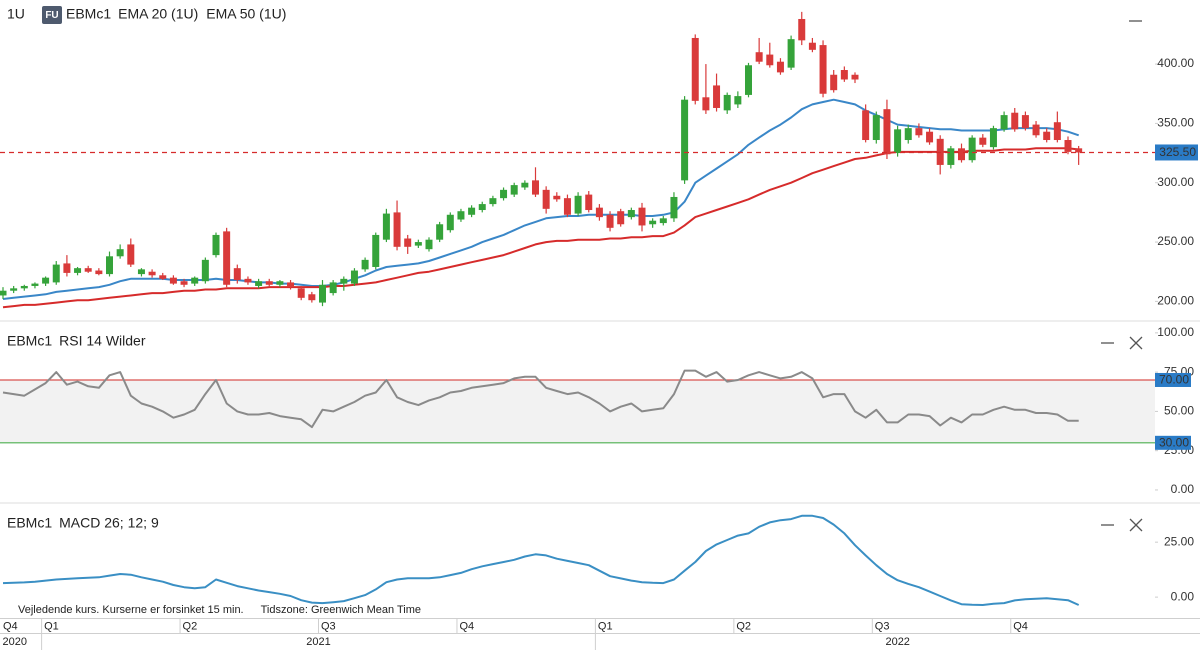  What do you see at coordinates (15, 642) in the screenshot?
I see `year-label: 2020` at bounding box center [15, 642].